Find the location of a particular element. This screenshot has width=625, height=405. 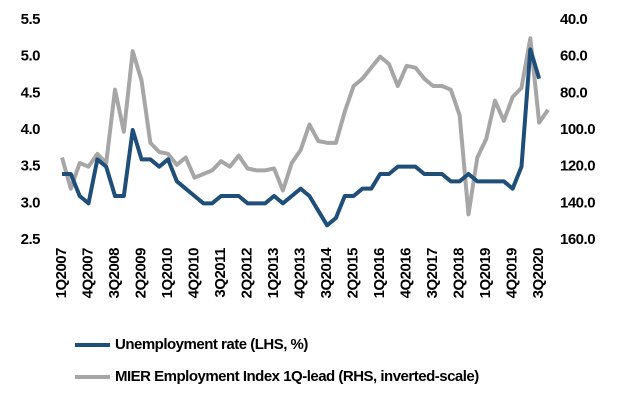

y-tick-label: 2.5 is located at coordinates (31, 239).